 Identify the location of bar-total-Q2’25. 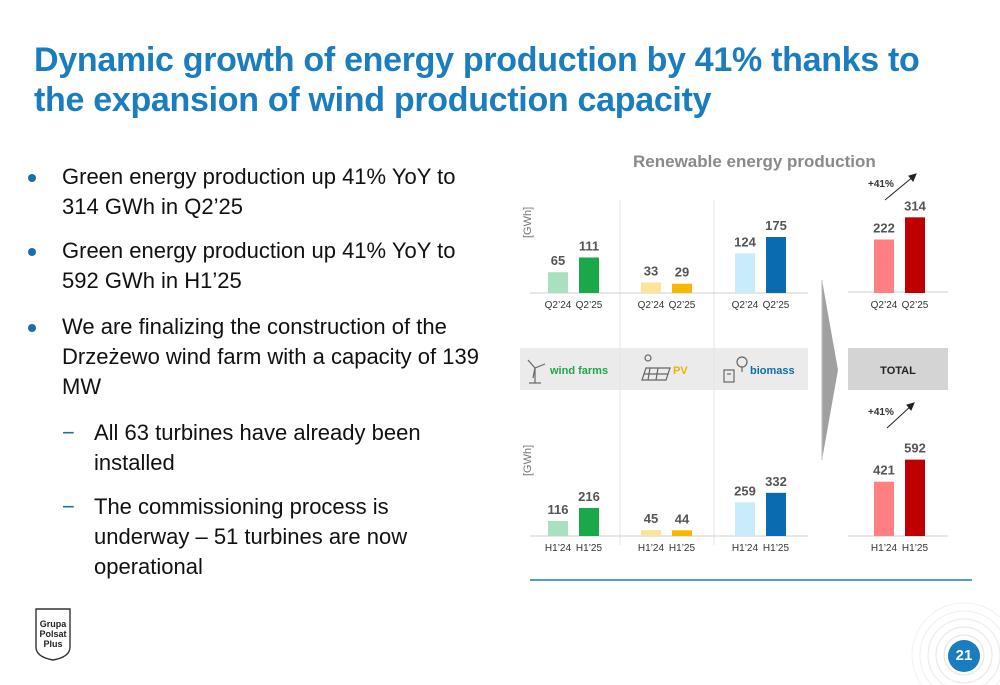
(915, 255).